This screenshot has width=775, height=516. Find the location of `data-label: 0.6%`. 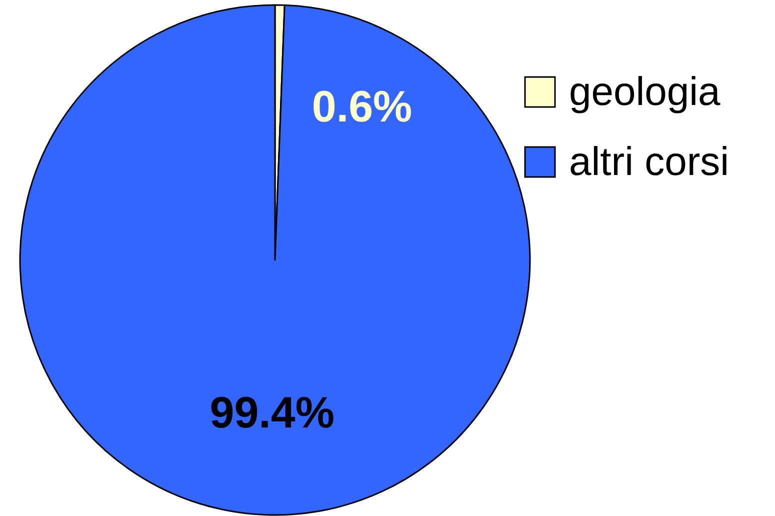

data-label: 0.6% is located at coordinates (362, 107).